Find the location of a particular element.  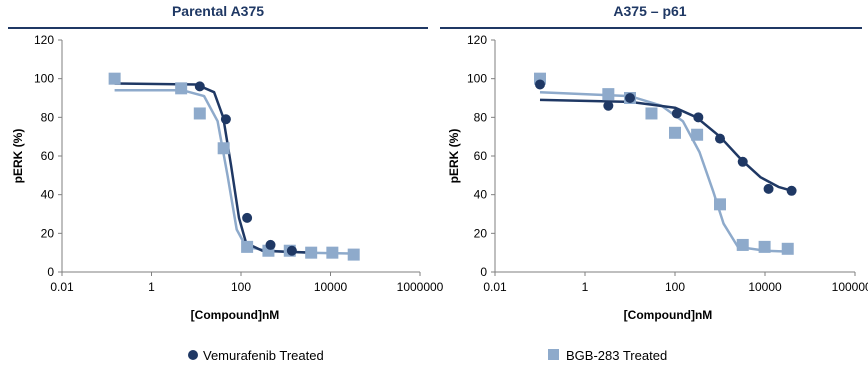

legend-label-vemurafenib: Vemurafenib Treated is located at coordinates (263, 355).